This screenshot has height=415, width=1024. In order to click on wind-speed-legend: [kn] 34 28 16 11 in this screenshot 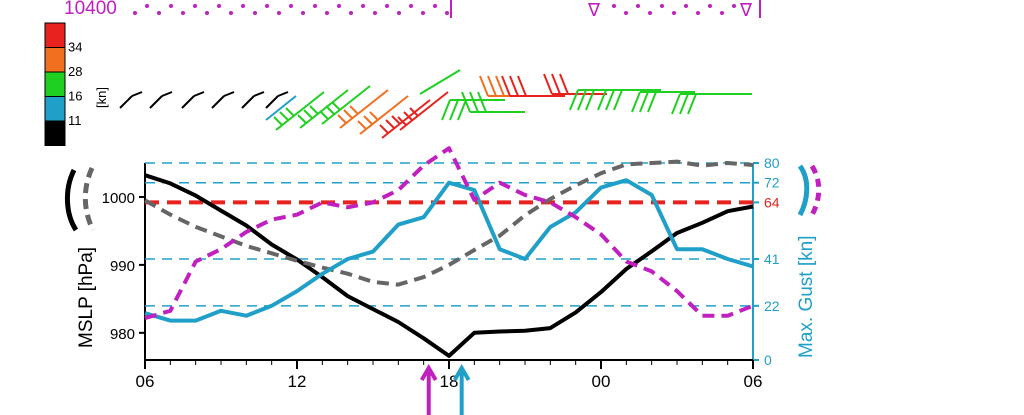, I will do `click(76, 84)`.